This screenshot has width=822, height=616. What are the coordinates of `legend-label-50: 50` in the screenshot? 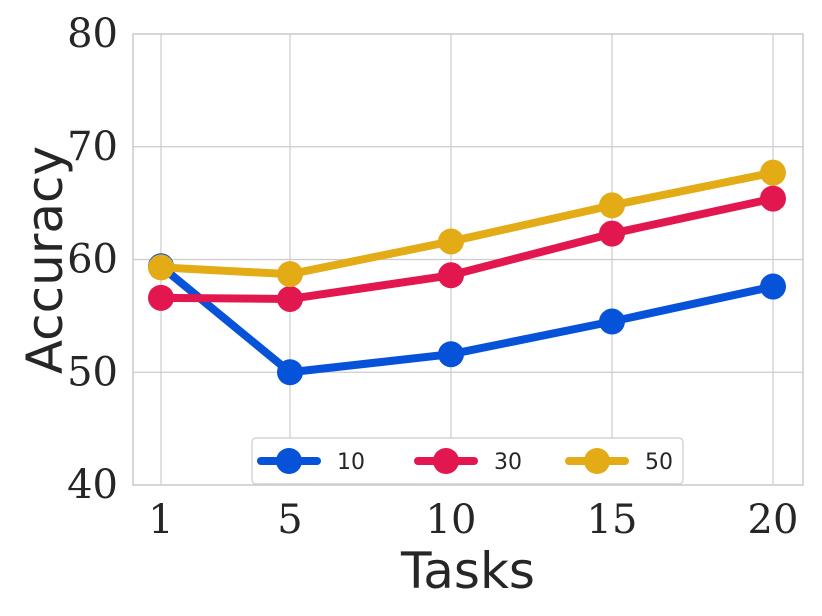 It's located at (659, 462).